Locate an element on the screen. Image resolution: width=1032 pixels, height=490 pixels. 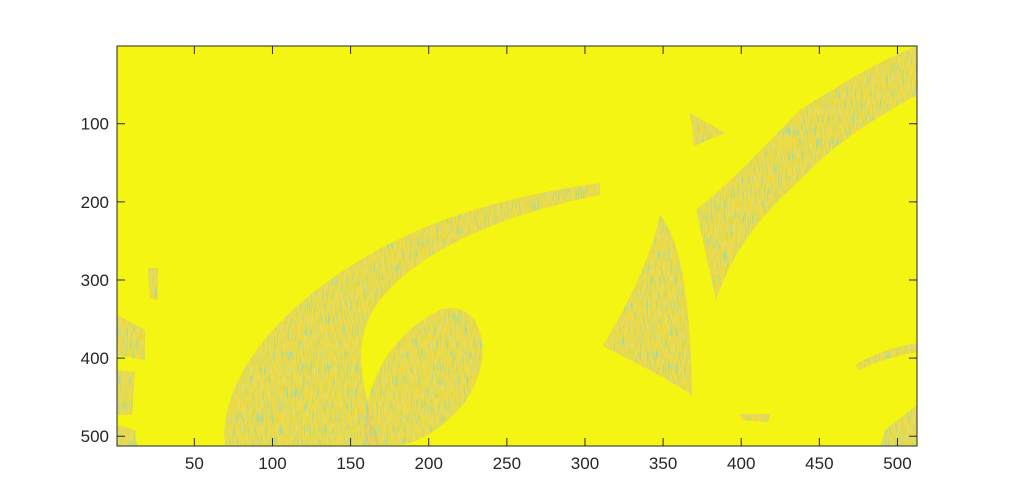
x-tick-label: 450 is located at coordinates (819, 463).